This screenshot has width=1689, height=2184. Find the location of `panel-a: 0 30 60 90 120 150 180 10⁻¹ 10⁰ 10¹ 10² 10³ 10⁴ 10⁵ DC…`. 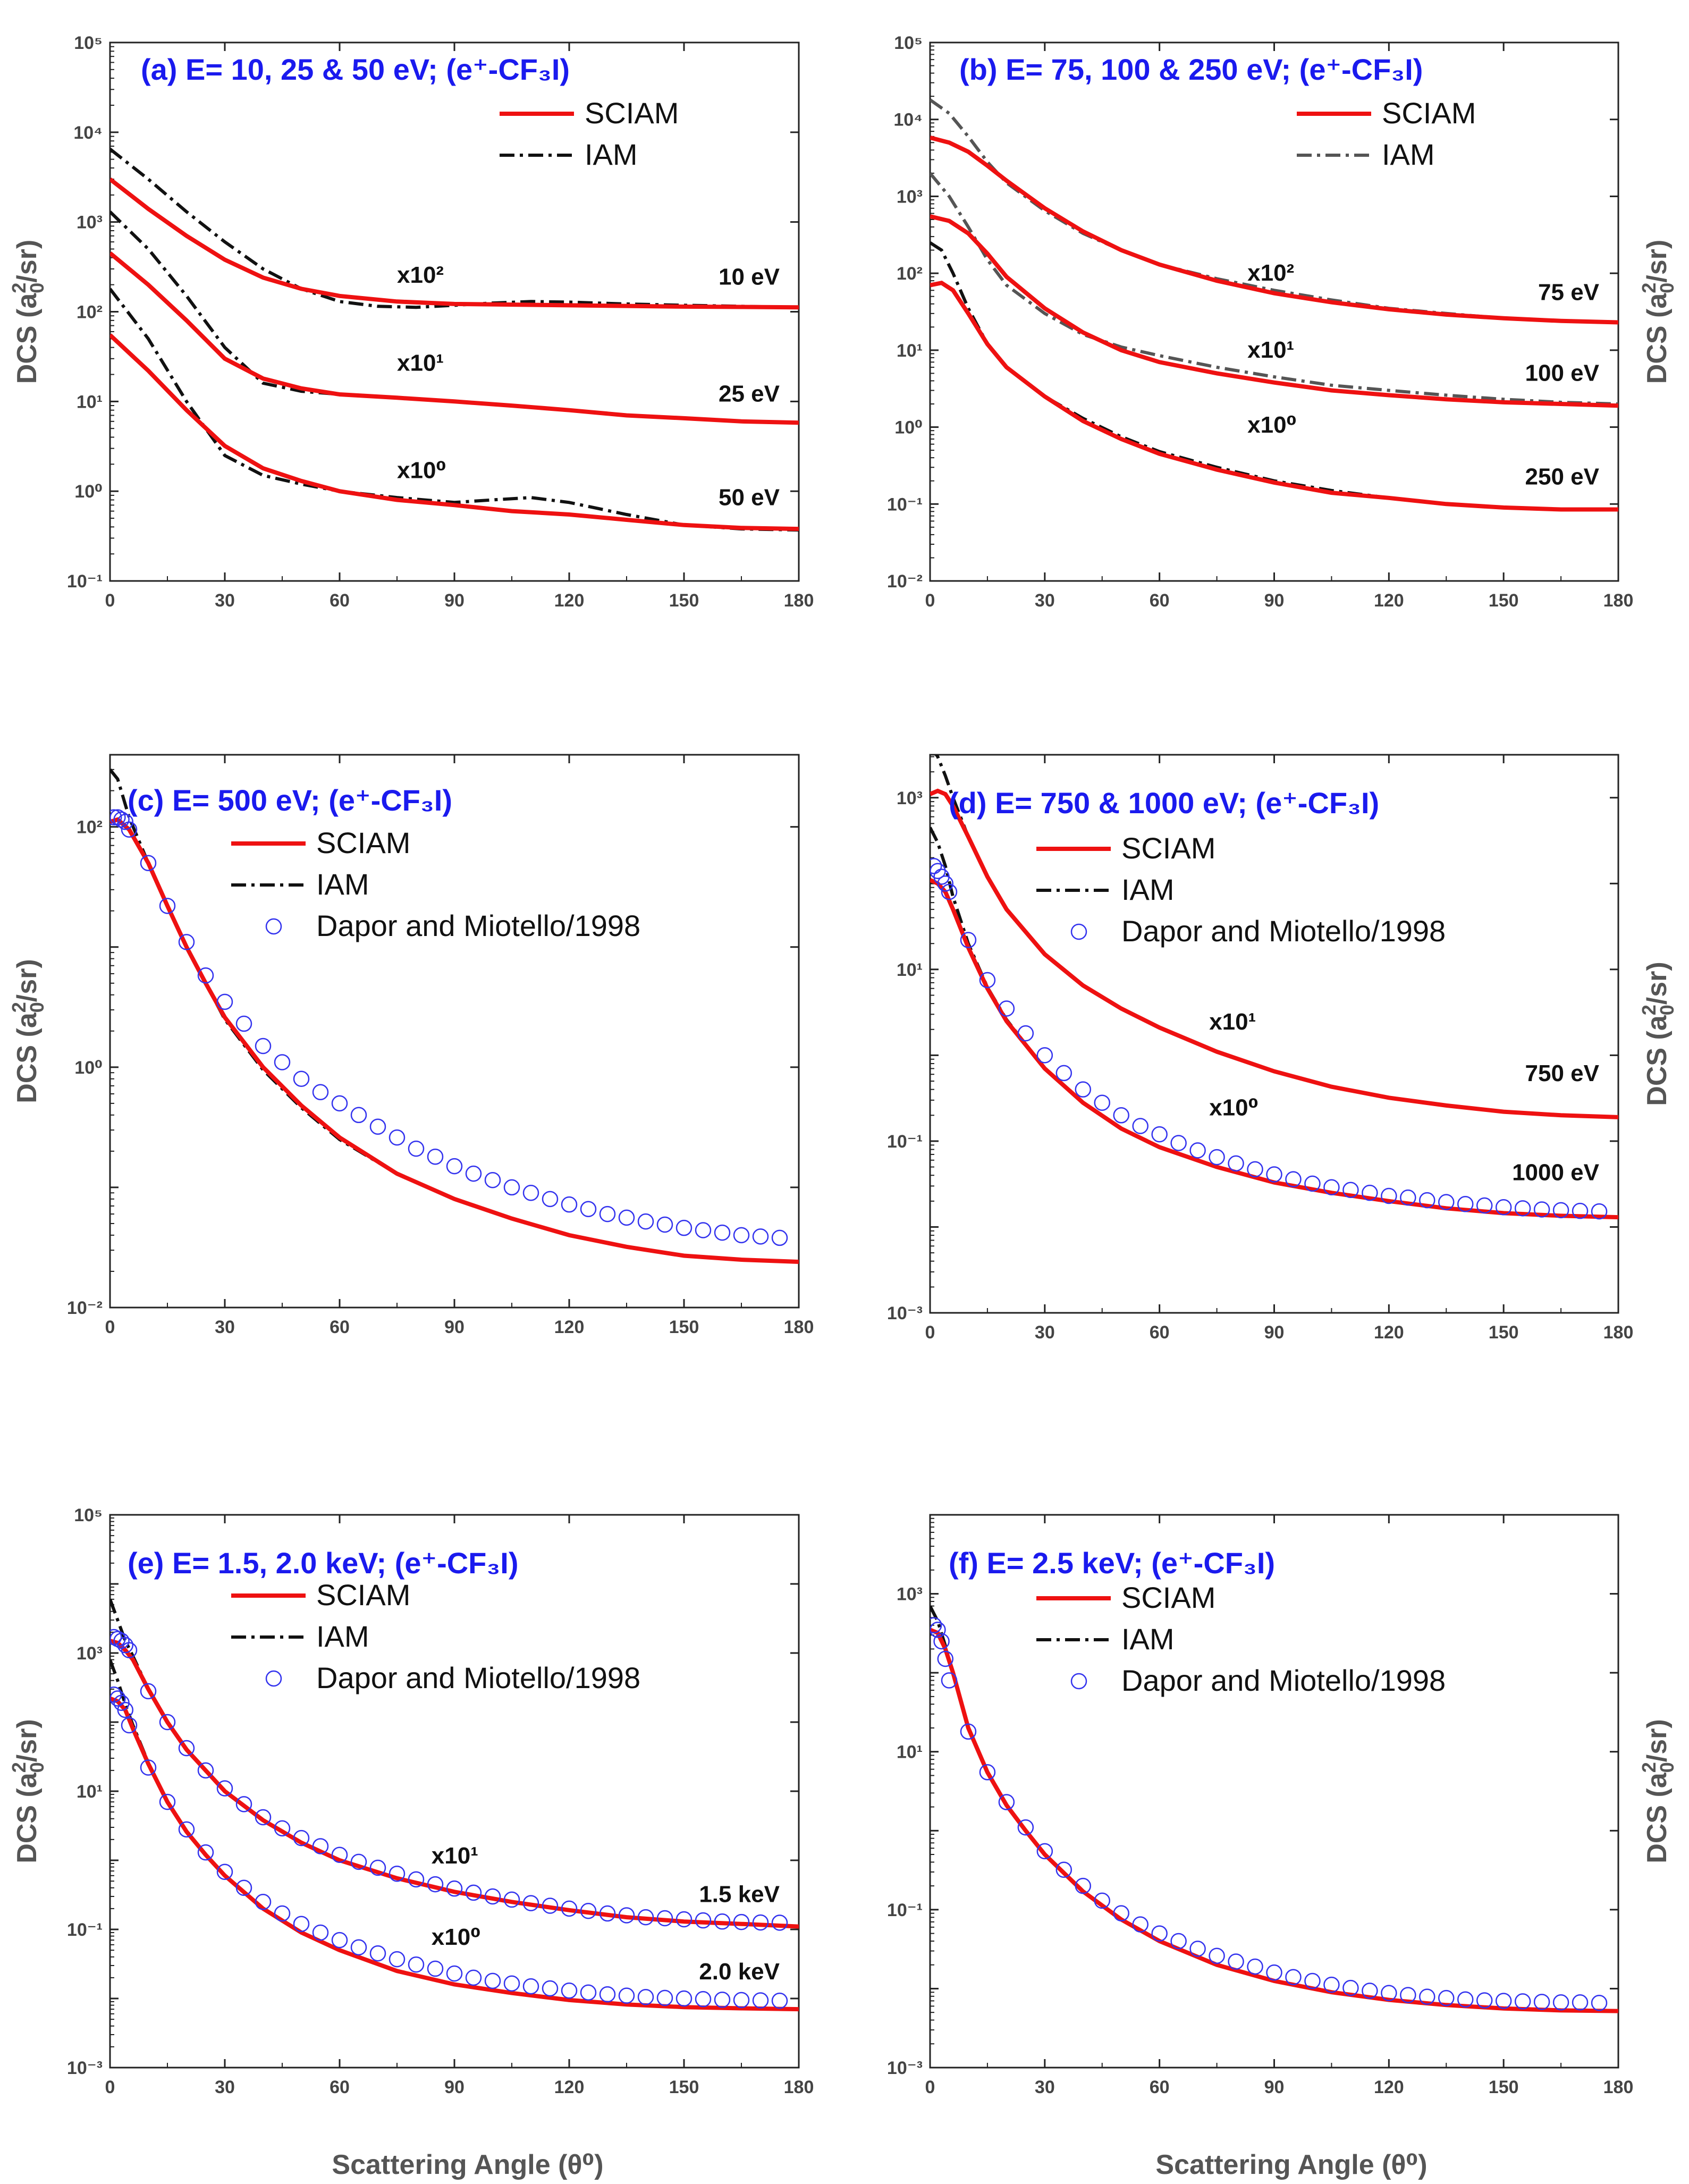

panel-a: 0 30 60 90 120 150 180 10⁻¹ 10⁰ 10¹ 10² 10³ 10⁴ 10⁵ DC… is located at coordinates (411, 322).